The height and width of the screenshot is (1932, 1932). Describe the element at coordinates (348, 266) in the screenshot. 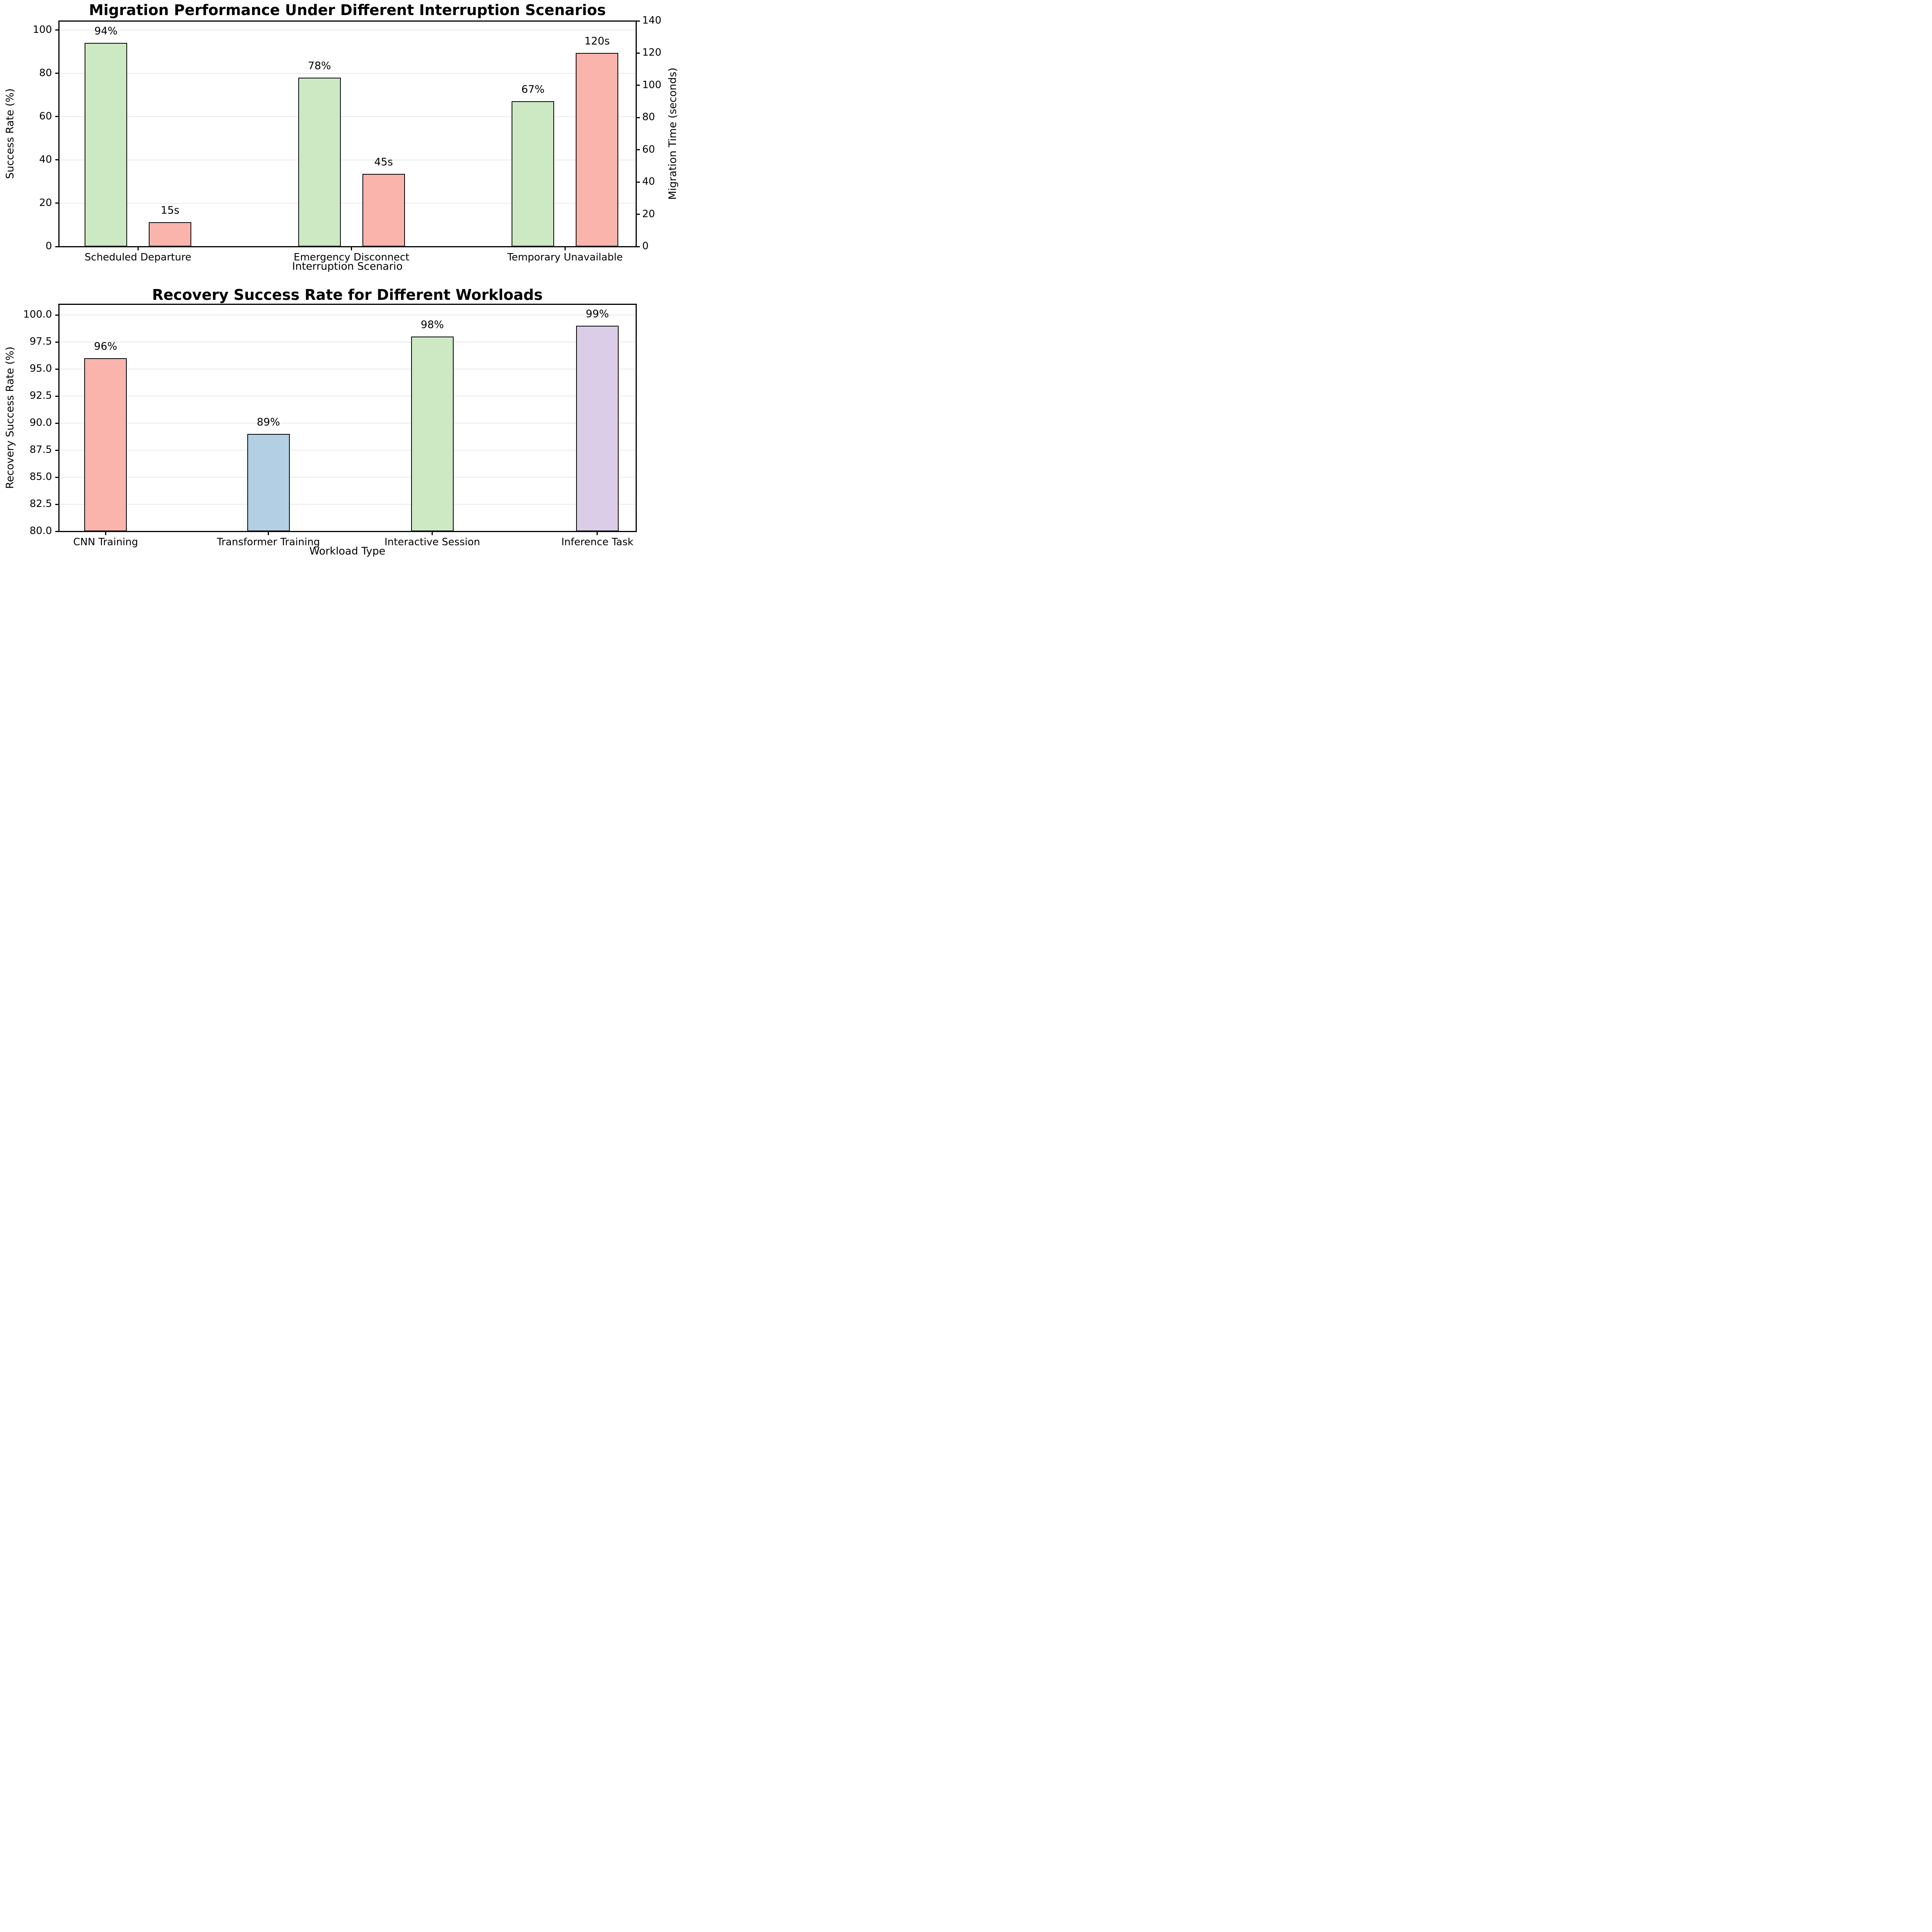

I see `chart1-x-axis-label: Interruption Scenario` at that location.